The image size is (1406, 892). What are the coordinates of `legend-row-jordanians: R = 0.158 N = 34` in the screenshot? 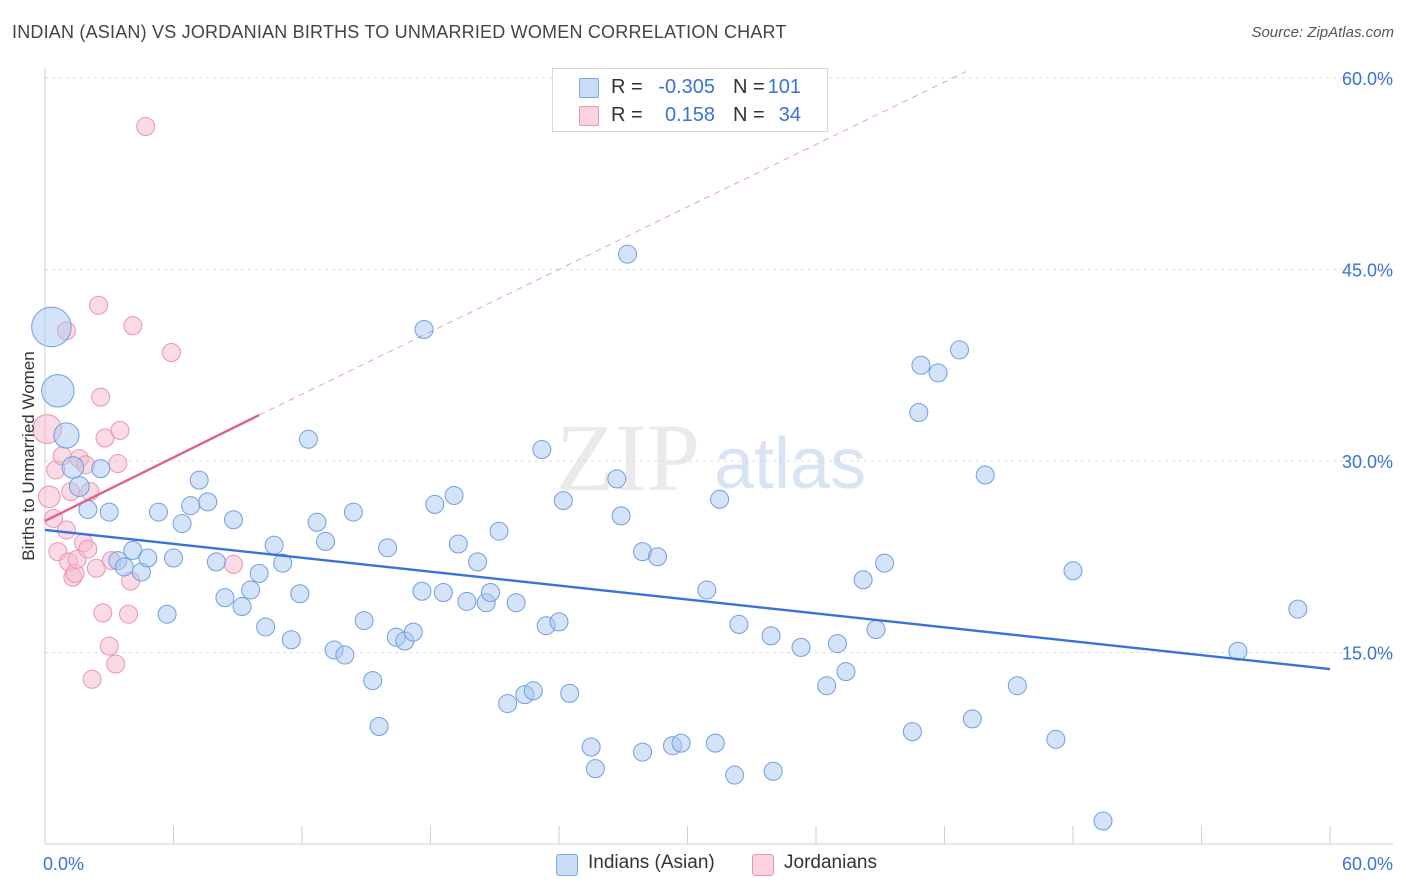 It's located at (690, 114).